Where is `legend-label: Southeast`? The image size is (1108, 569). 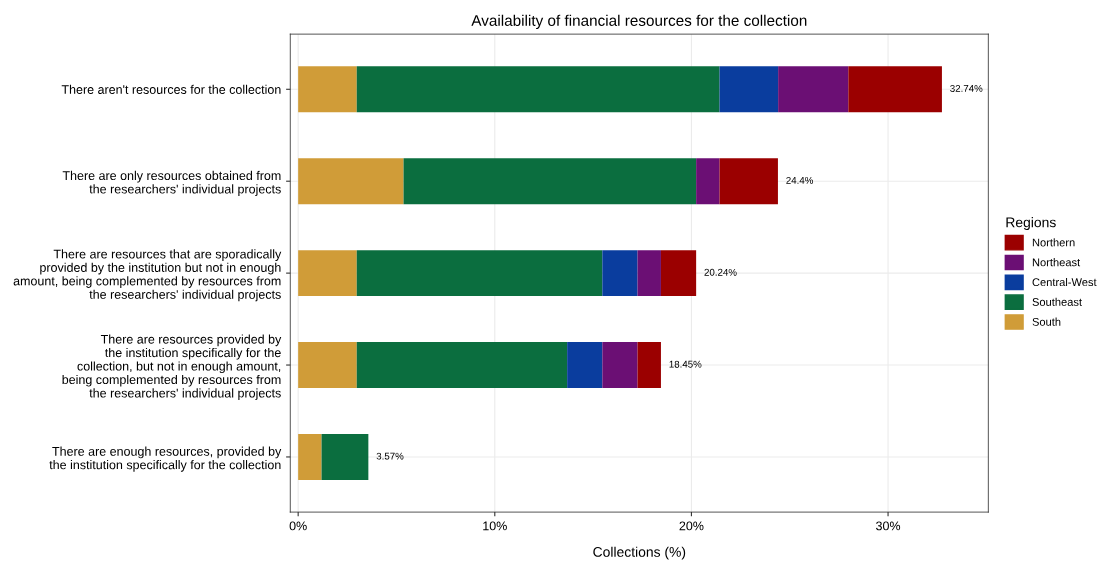
legend-label: Southeast is located at coordinates (1057, 301).